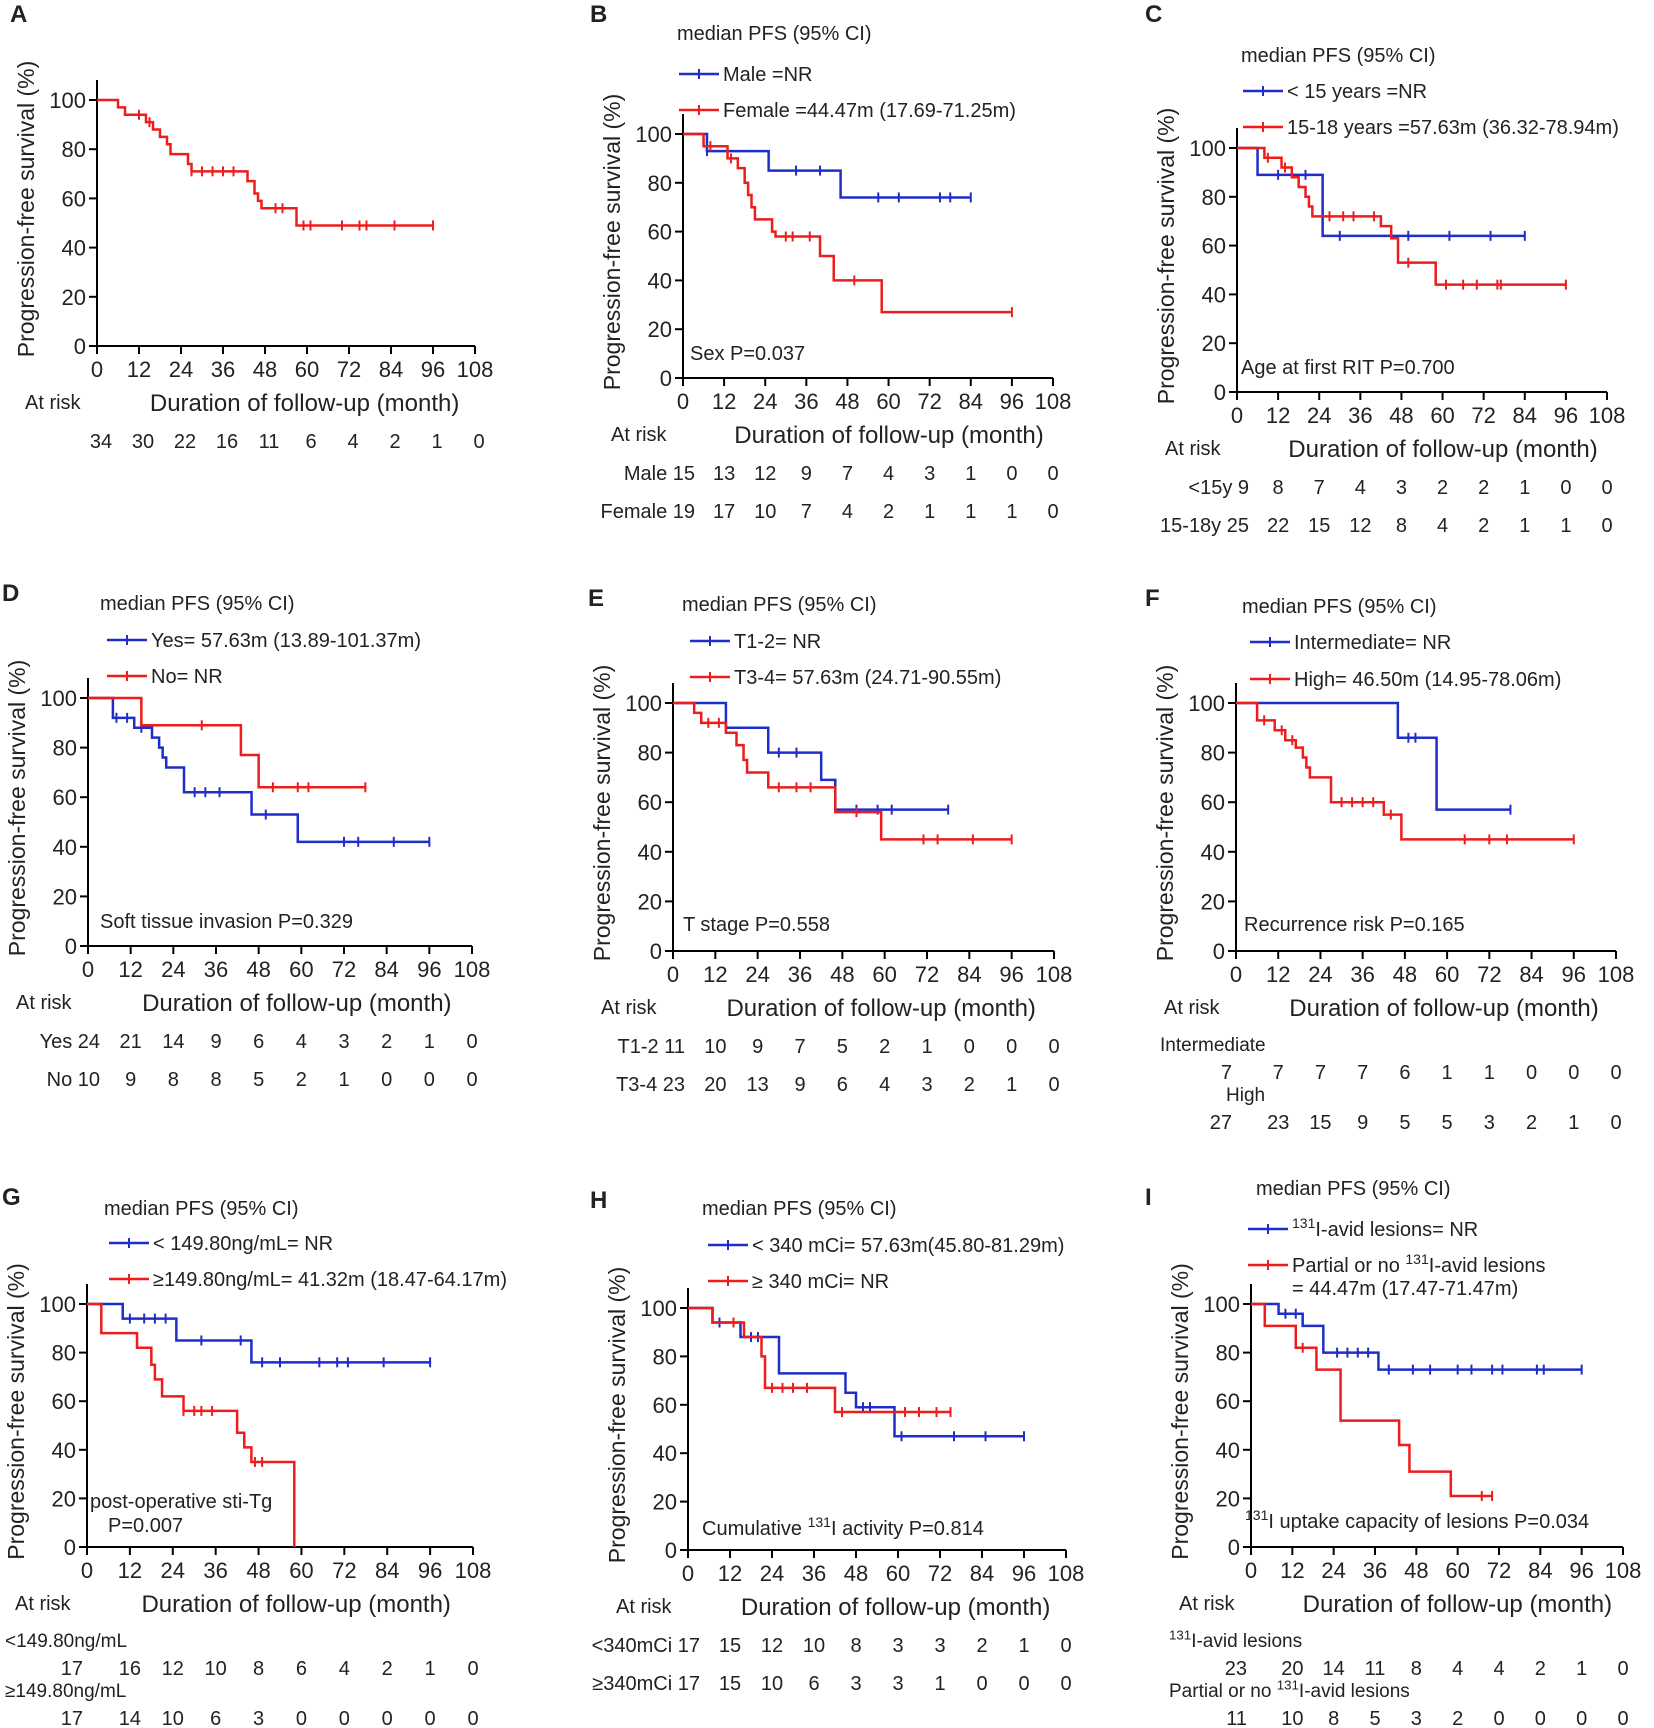  What do you see at coordinates (819, 1360) in the screenshot?
I see `km-curve-≥340 mCi` at bounding box center [819, 1360].